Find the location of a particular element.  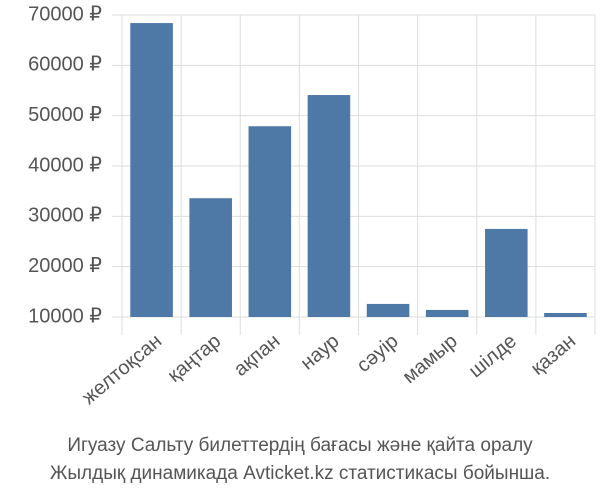

y-tick-label: 40000 ₽ is located at coordinates (65, 165).